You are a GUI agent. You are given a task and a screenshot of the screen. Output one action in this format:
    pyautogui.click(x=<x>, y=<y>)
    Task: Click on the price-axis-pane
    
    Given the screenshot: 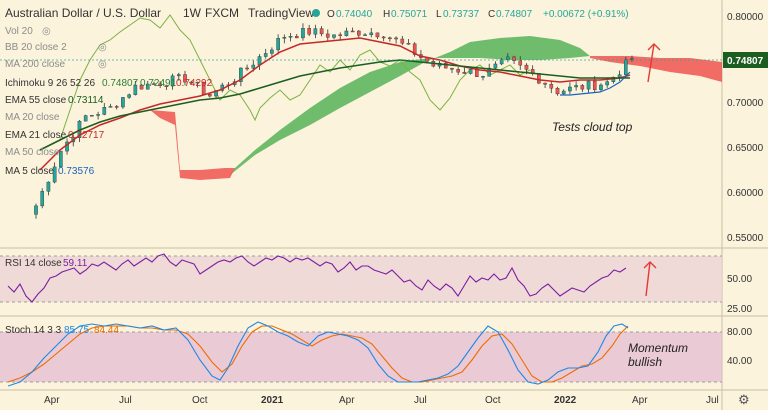 What is the action you would take?
    pyautogui.click(x=745, y=205)
    